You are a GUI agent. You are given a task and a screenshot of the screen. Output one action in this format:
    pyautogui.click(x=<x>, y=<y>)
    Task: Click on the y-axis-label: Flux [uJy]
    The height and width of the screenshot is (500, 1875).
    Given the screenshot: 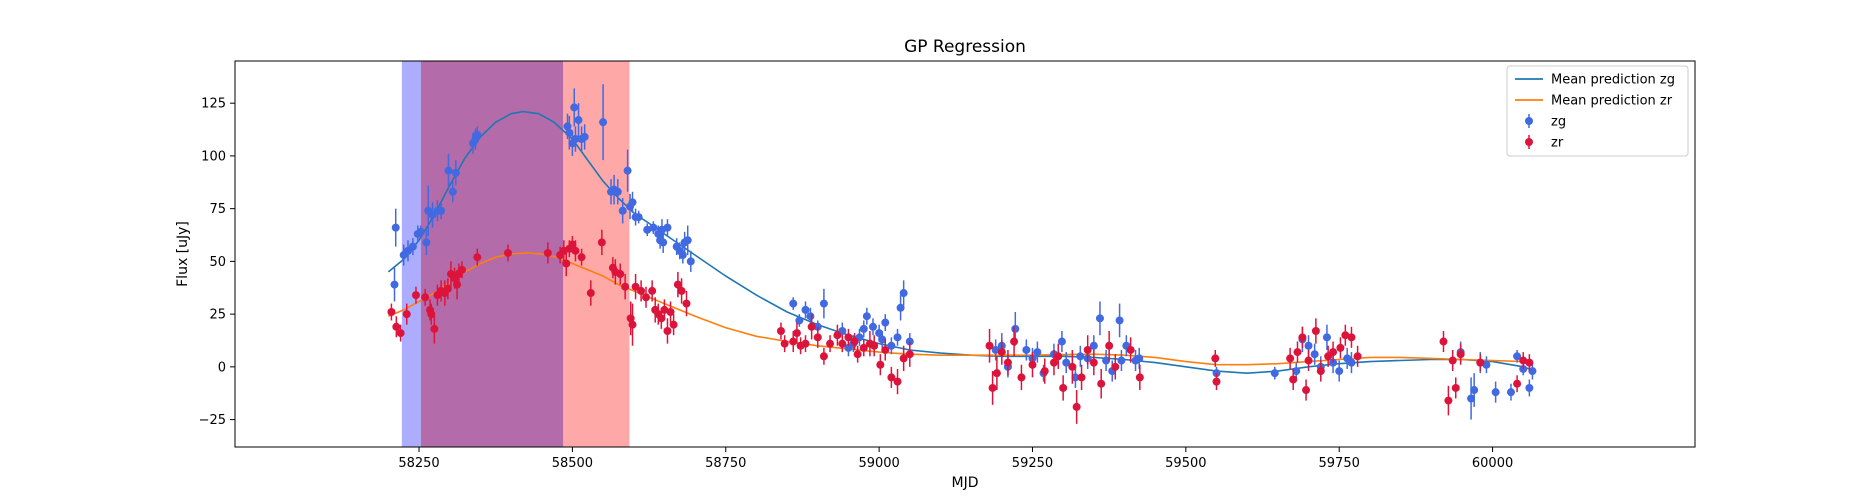 What is the action you would take?
    pyautogui.click(x=183, y=254)
    